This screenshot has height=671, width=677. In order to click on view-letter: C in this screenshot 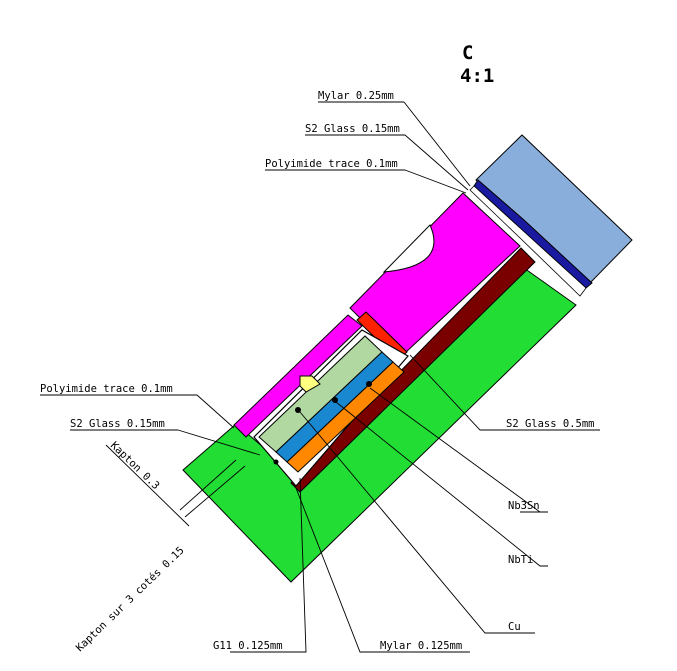, I will do `click(467, 53)`.